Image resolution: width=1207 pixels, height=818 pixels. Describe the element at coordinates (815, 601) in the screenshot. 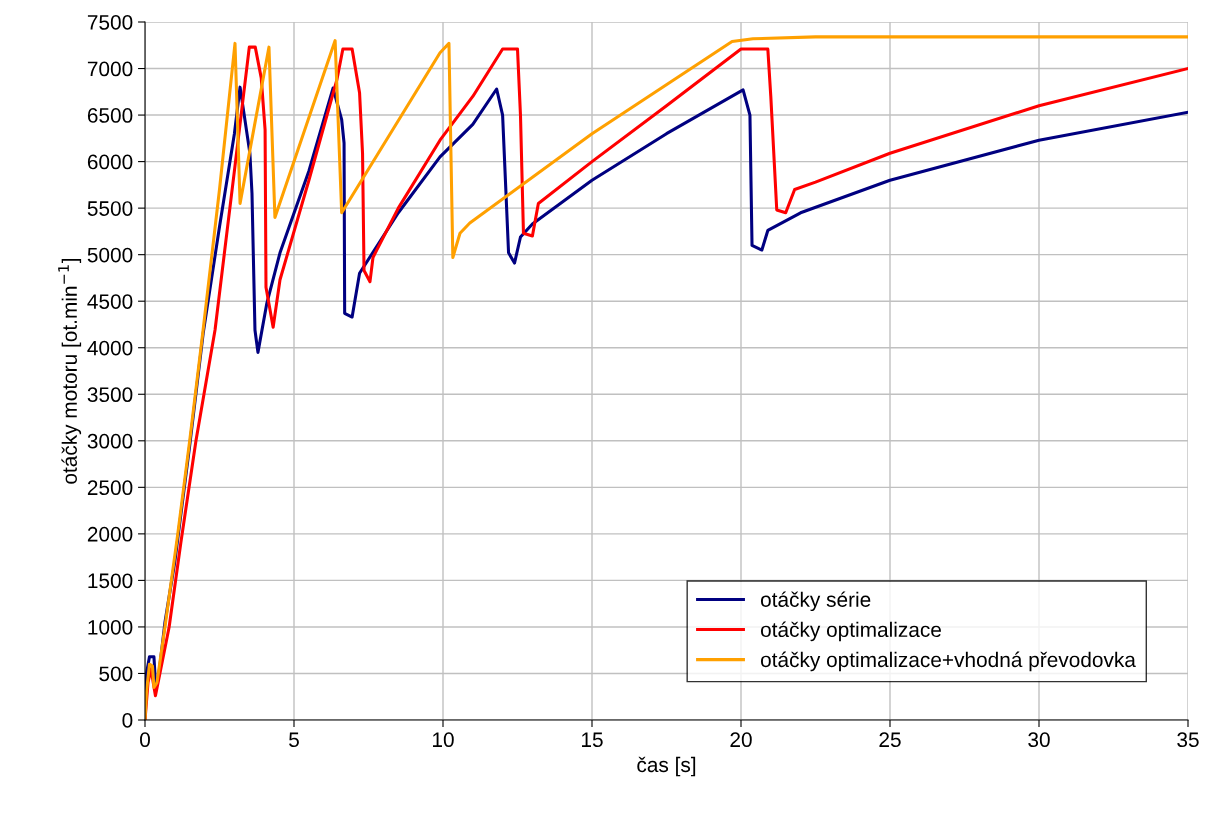

I see `legend-label: otáčky série` at that location.